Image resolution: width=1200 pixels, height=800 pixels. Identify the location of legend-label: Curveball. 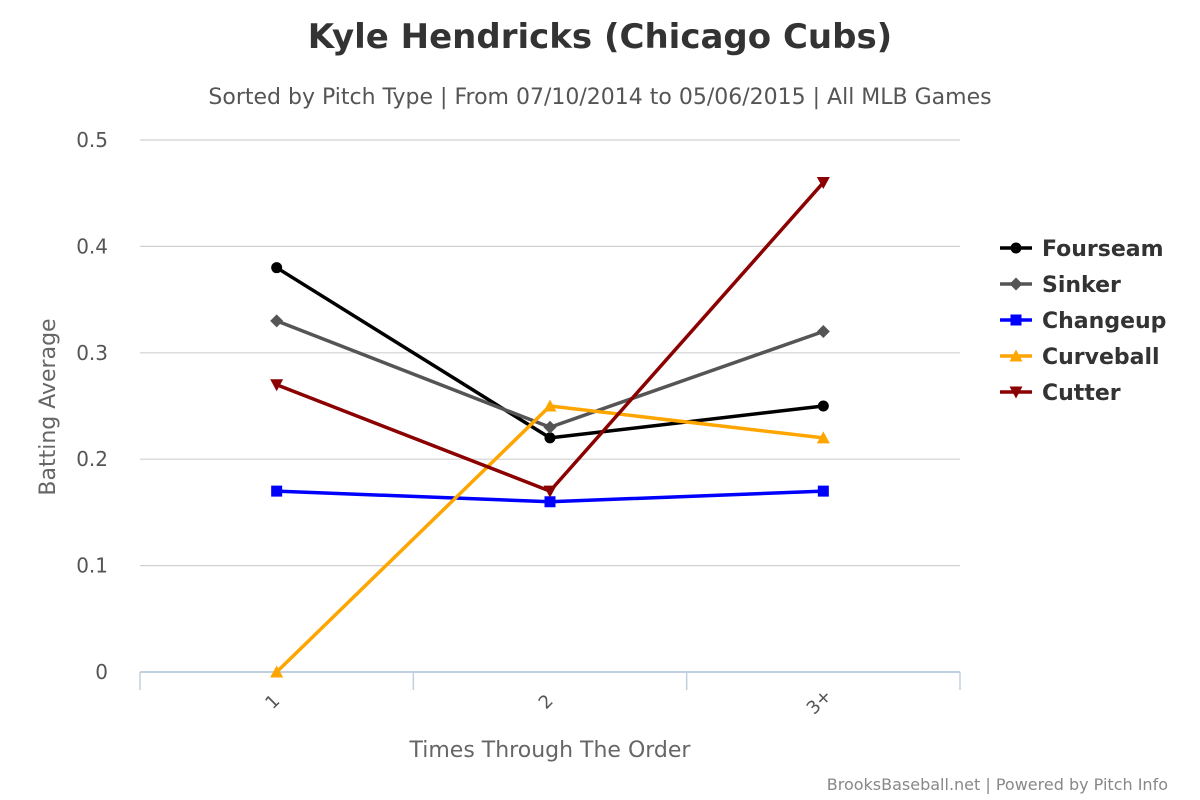
(1101, 357).